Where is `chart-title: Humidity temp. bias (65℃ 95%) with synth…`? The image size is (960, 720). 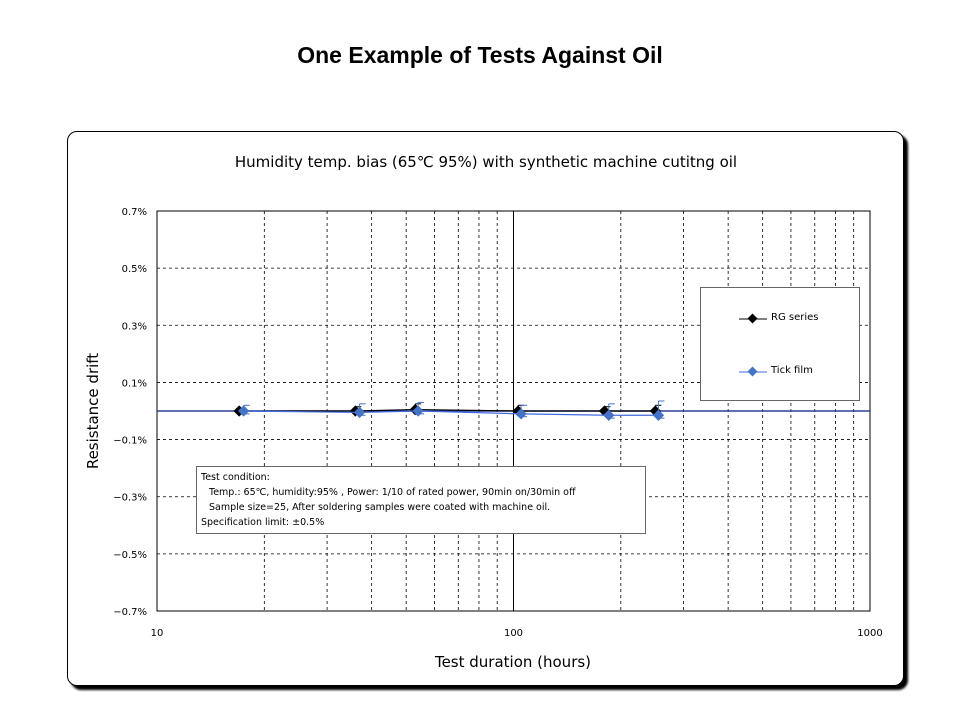 chart-title: Humidity temp. bias (65℃ 95%) with synth… is located at coordinates (486, 162).